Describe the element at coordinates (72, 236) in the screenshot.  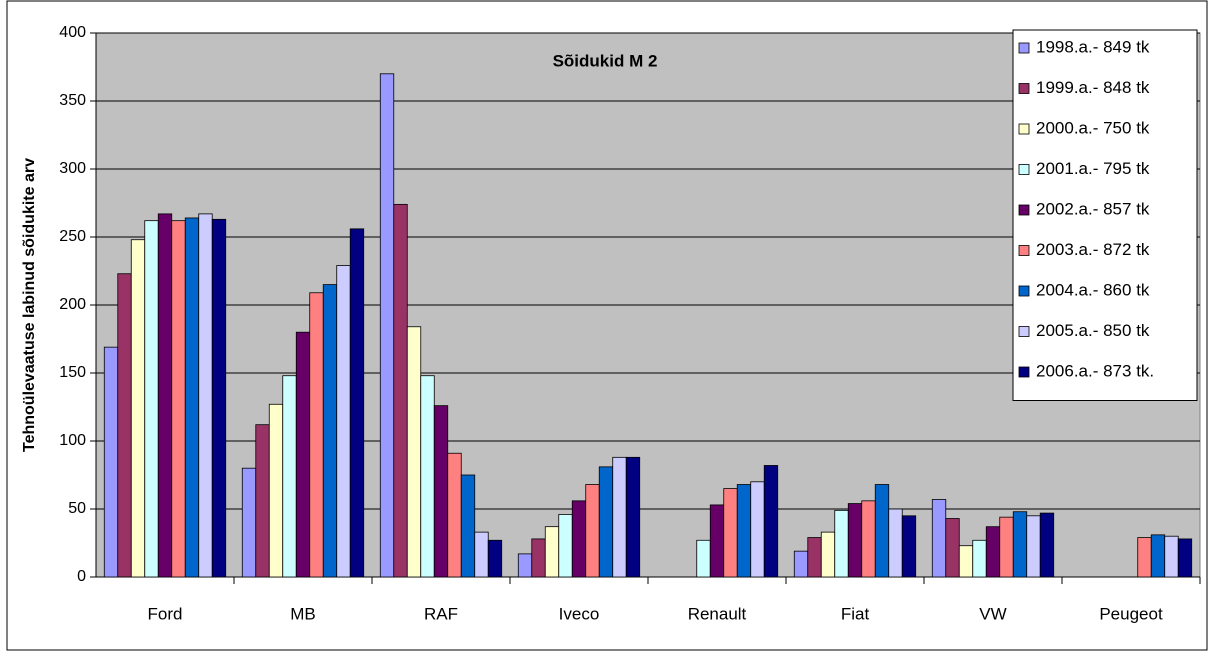
I see `y-tick-label: 250` at that location.